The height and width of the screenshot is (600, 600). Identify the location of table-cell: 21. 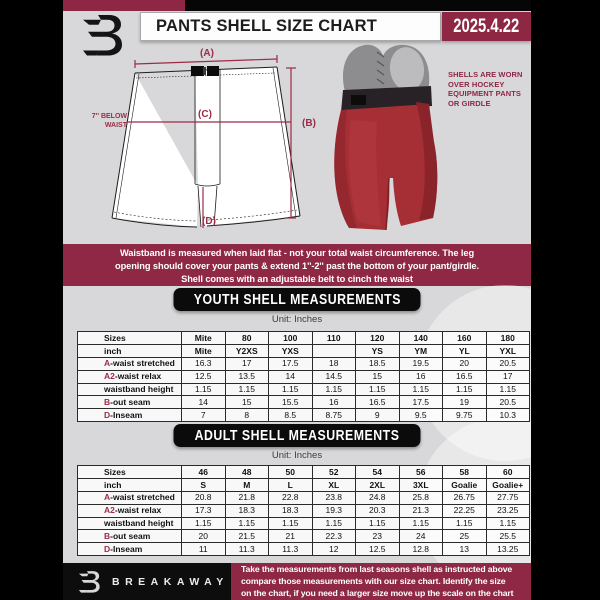
(290, 536).